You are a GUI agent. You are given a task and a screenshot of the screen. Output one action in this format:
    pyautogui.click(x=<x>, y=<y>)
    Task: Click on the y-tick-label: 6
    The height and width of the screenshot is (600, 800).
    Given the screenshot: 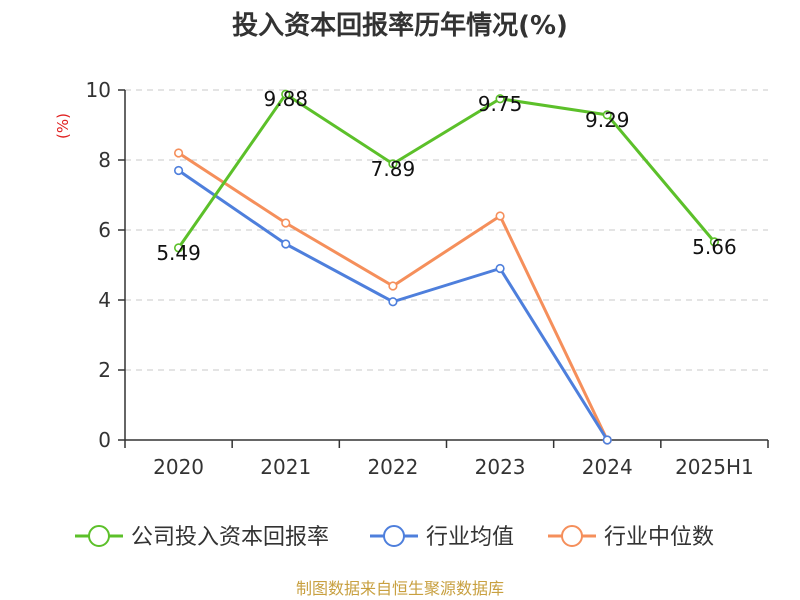 What is the action you would take?
    pyautogui.click(x=104, y=230)
    